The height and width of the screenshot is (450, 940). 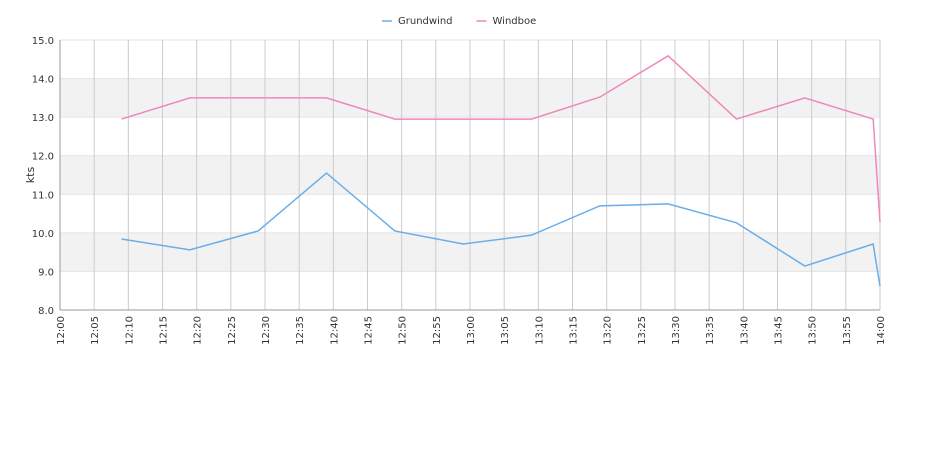 What do you see at coordinates (369, 330) in the screenshot?
I see `x-tick-label: 12:45` at bounding box center [369, 330].